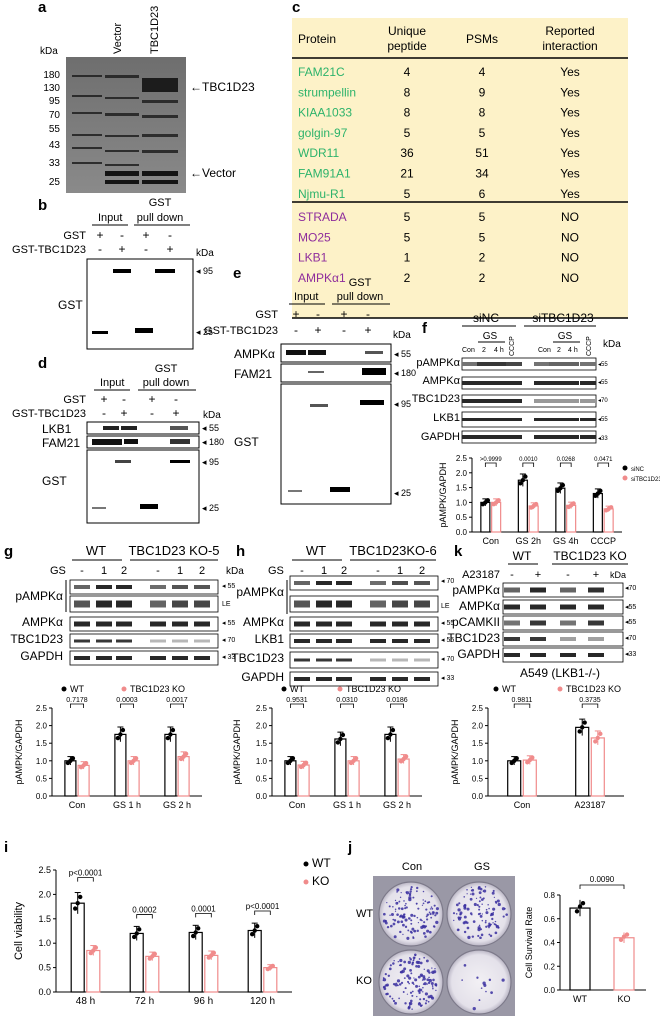 Image resolution: width=660 pixels, height=1024 pixels. Describe the element at coordinates (49, 51) in the screenshot. I see `panel-a-kda: kDa` at that location.